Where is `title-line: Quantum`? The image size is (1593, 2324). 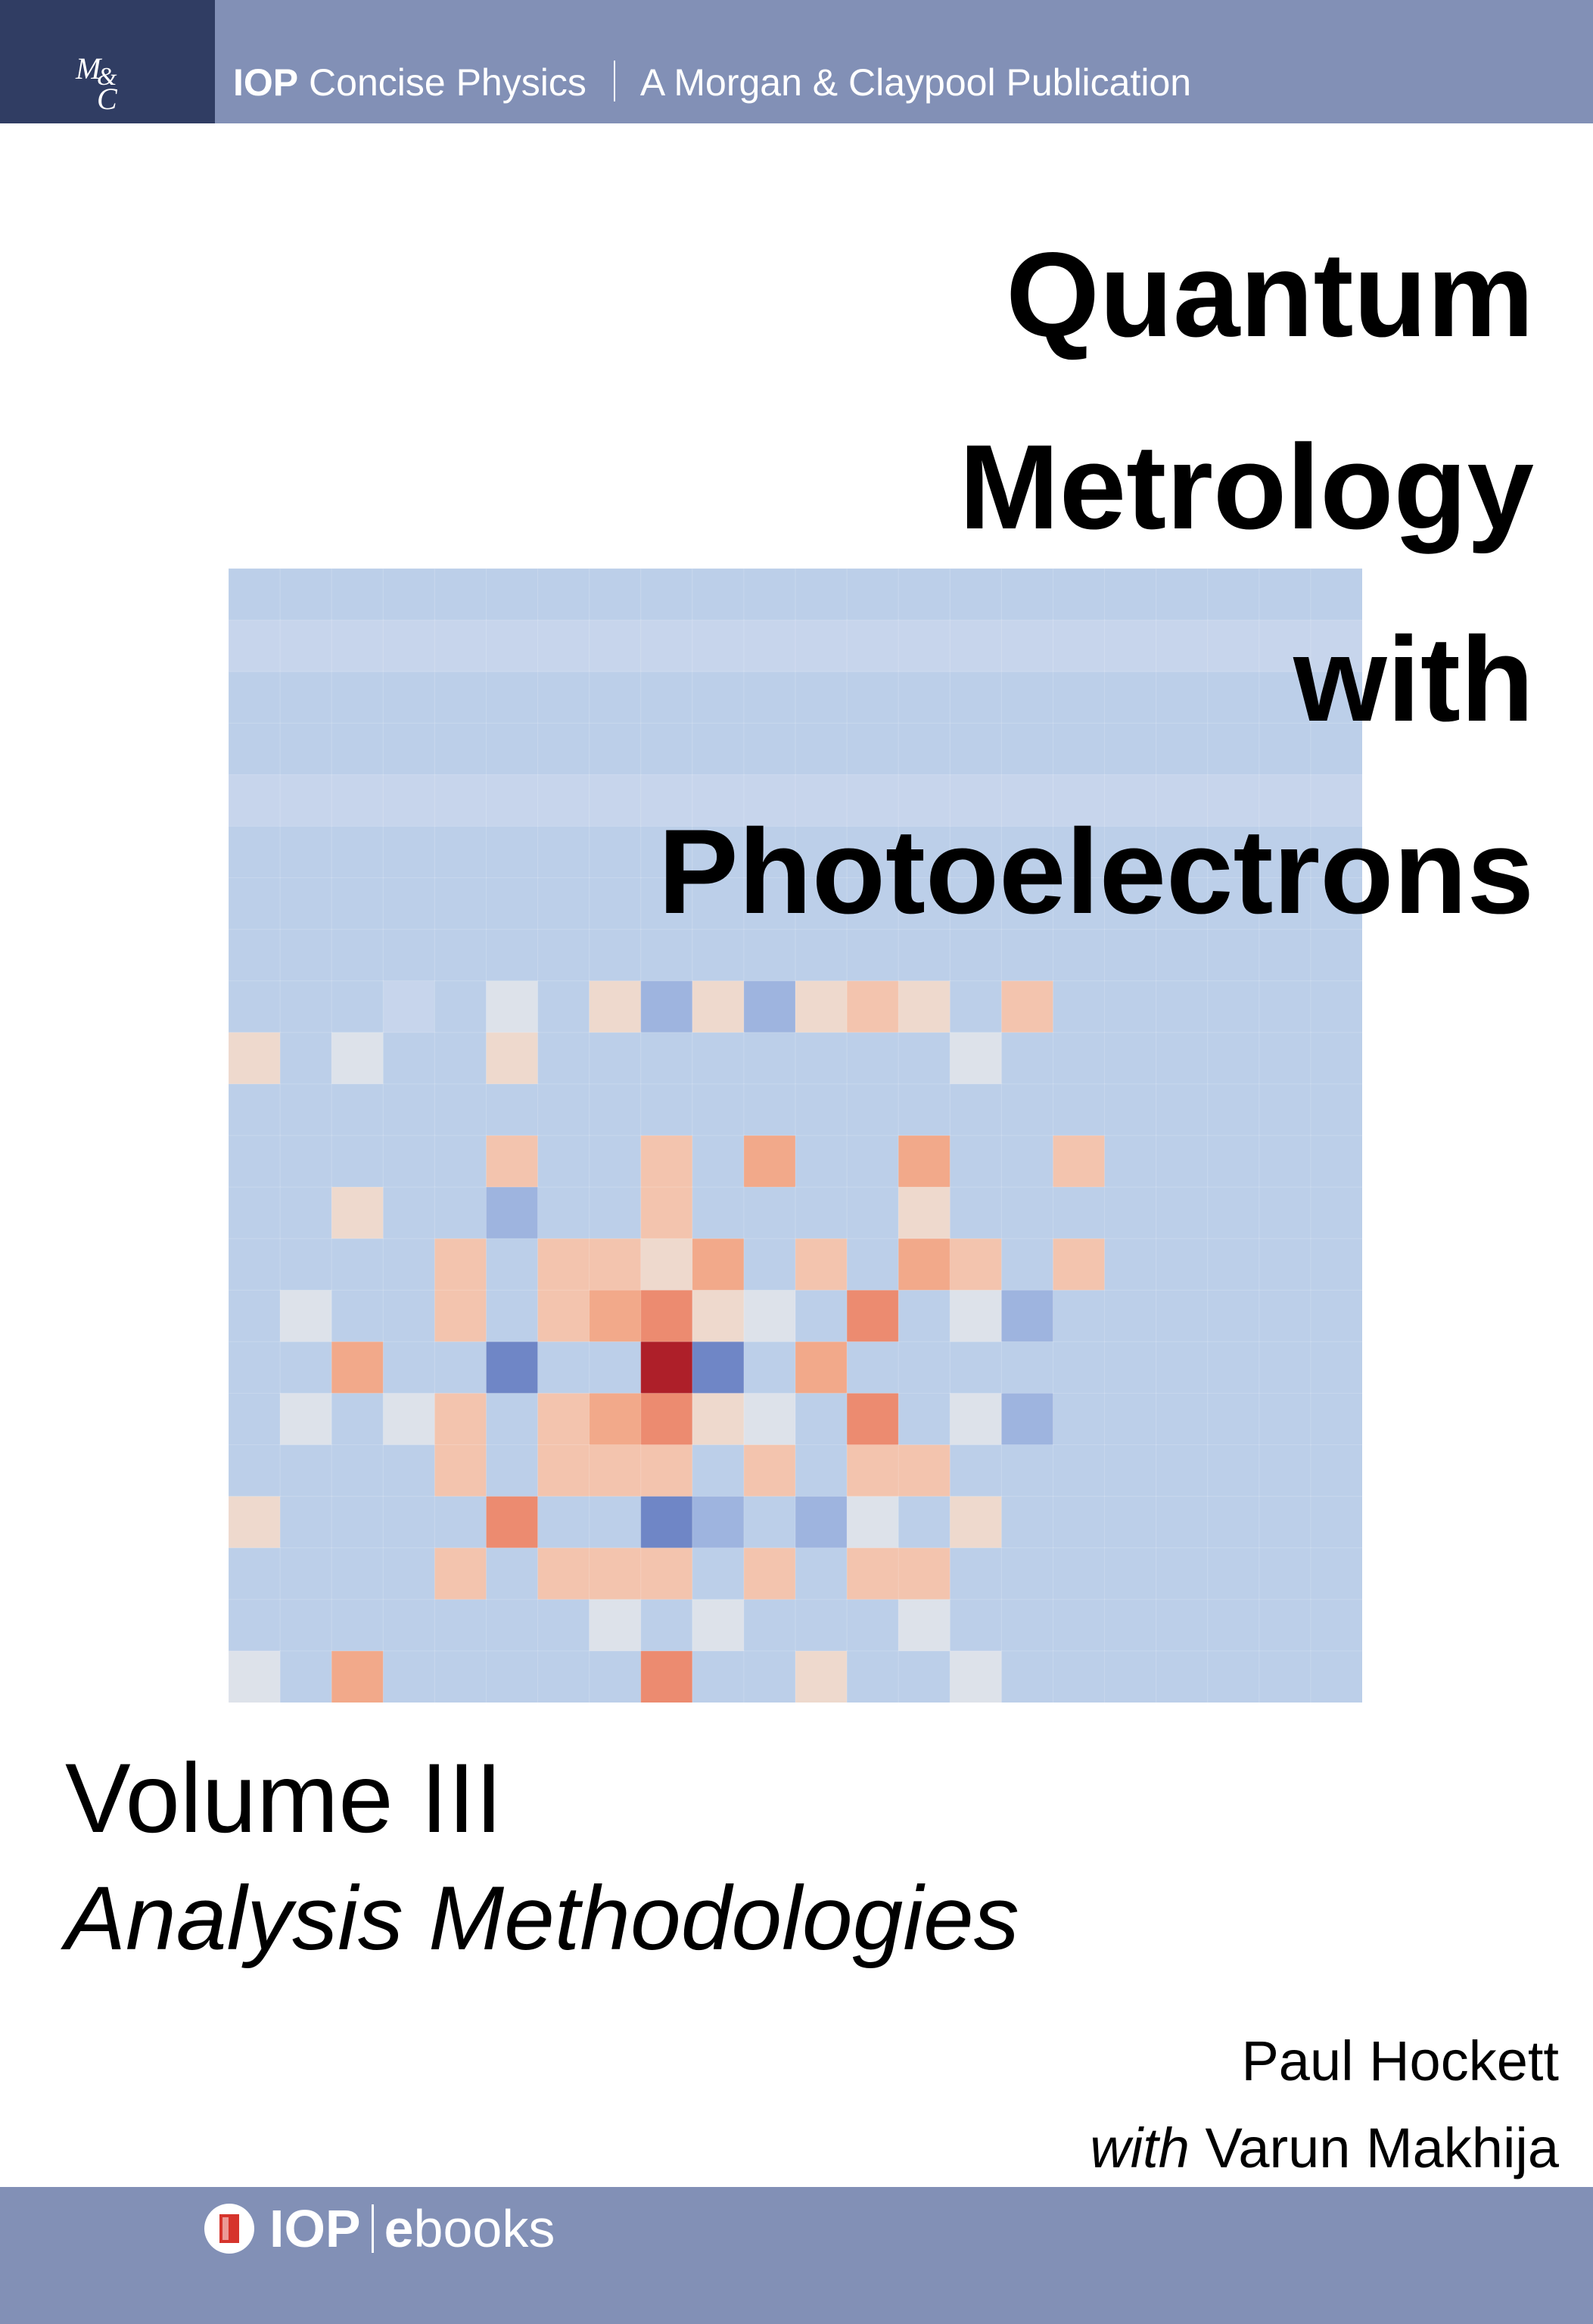 title-line: Quantum is located at coordinates (1270, 294).